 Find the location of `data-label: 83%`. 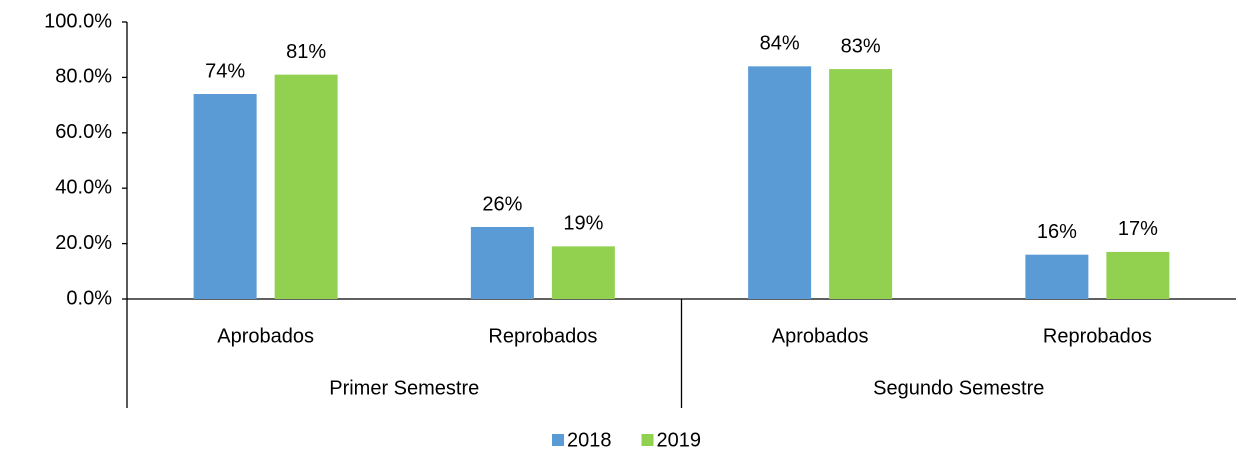

data-label: 83% is located at coordinates (861, 46).